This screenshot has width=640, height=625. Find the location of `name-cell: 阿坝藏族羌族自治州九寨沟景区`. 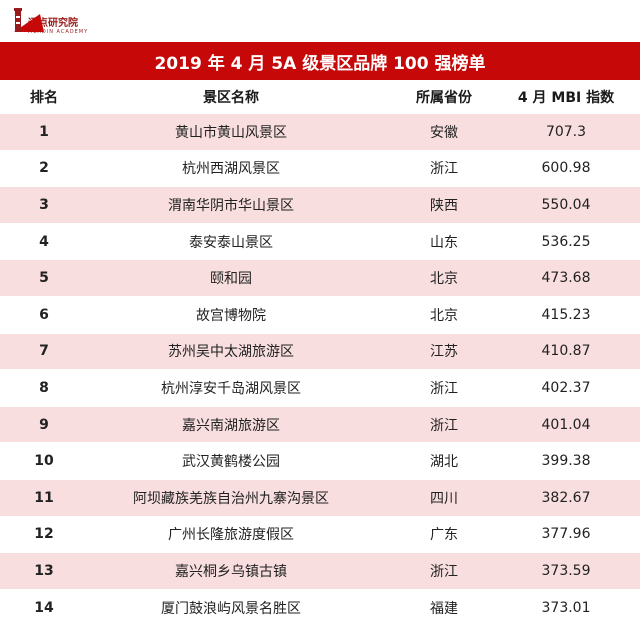

name-cell: 阿坝藏族羌族自治州九寨沟景区 is located at coordinates (231, 498).